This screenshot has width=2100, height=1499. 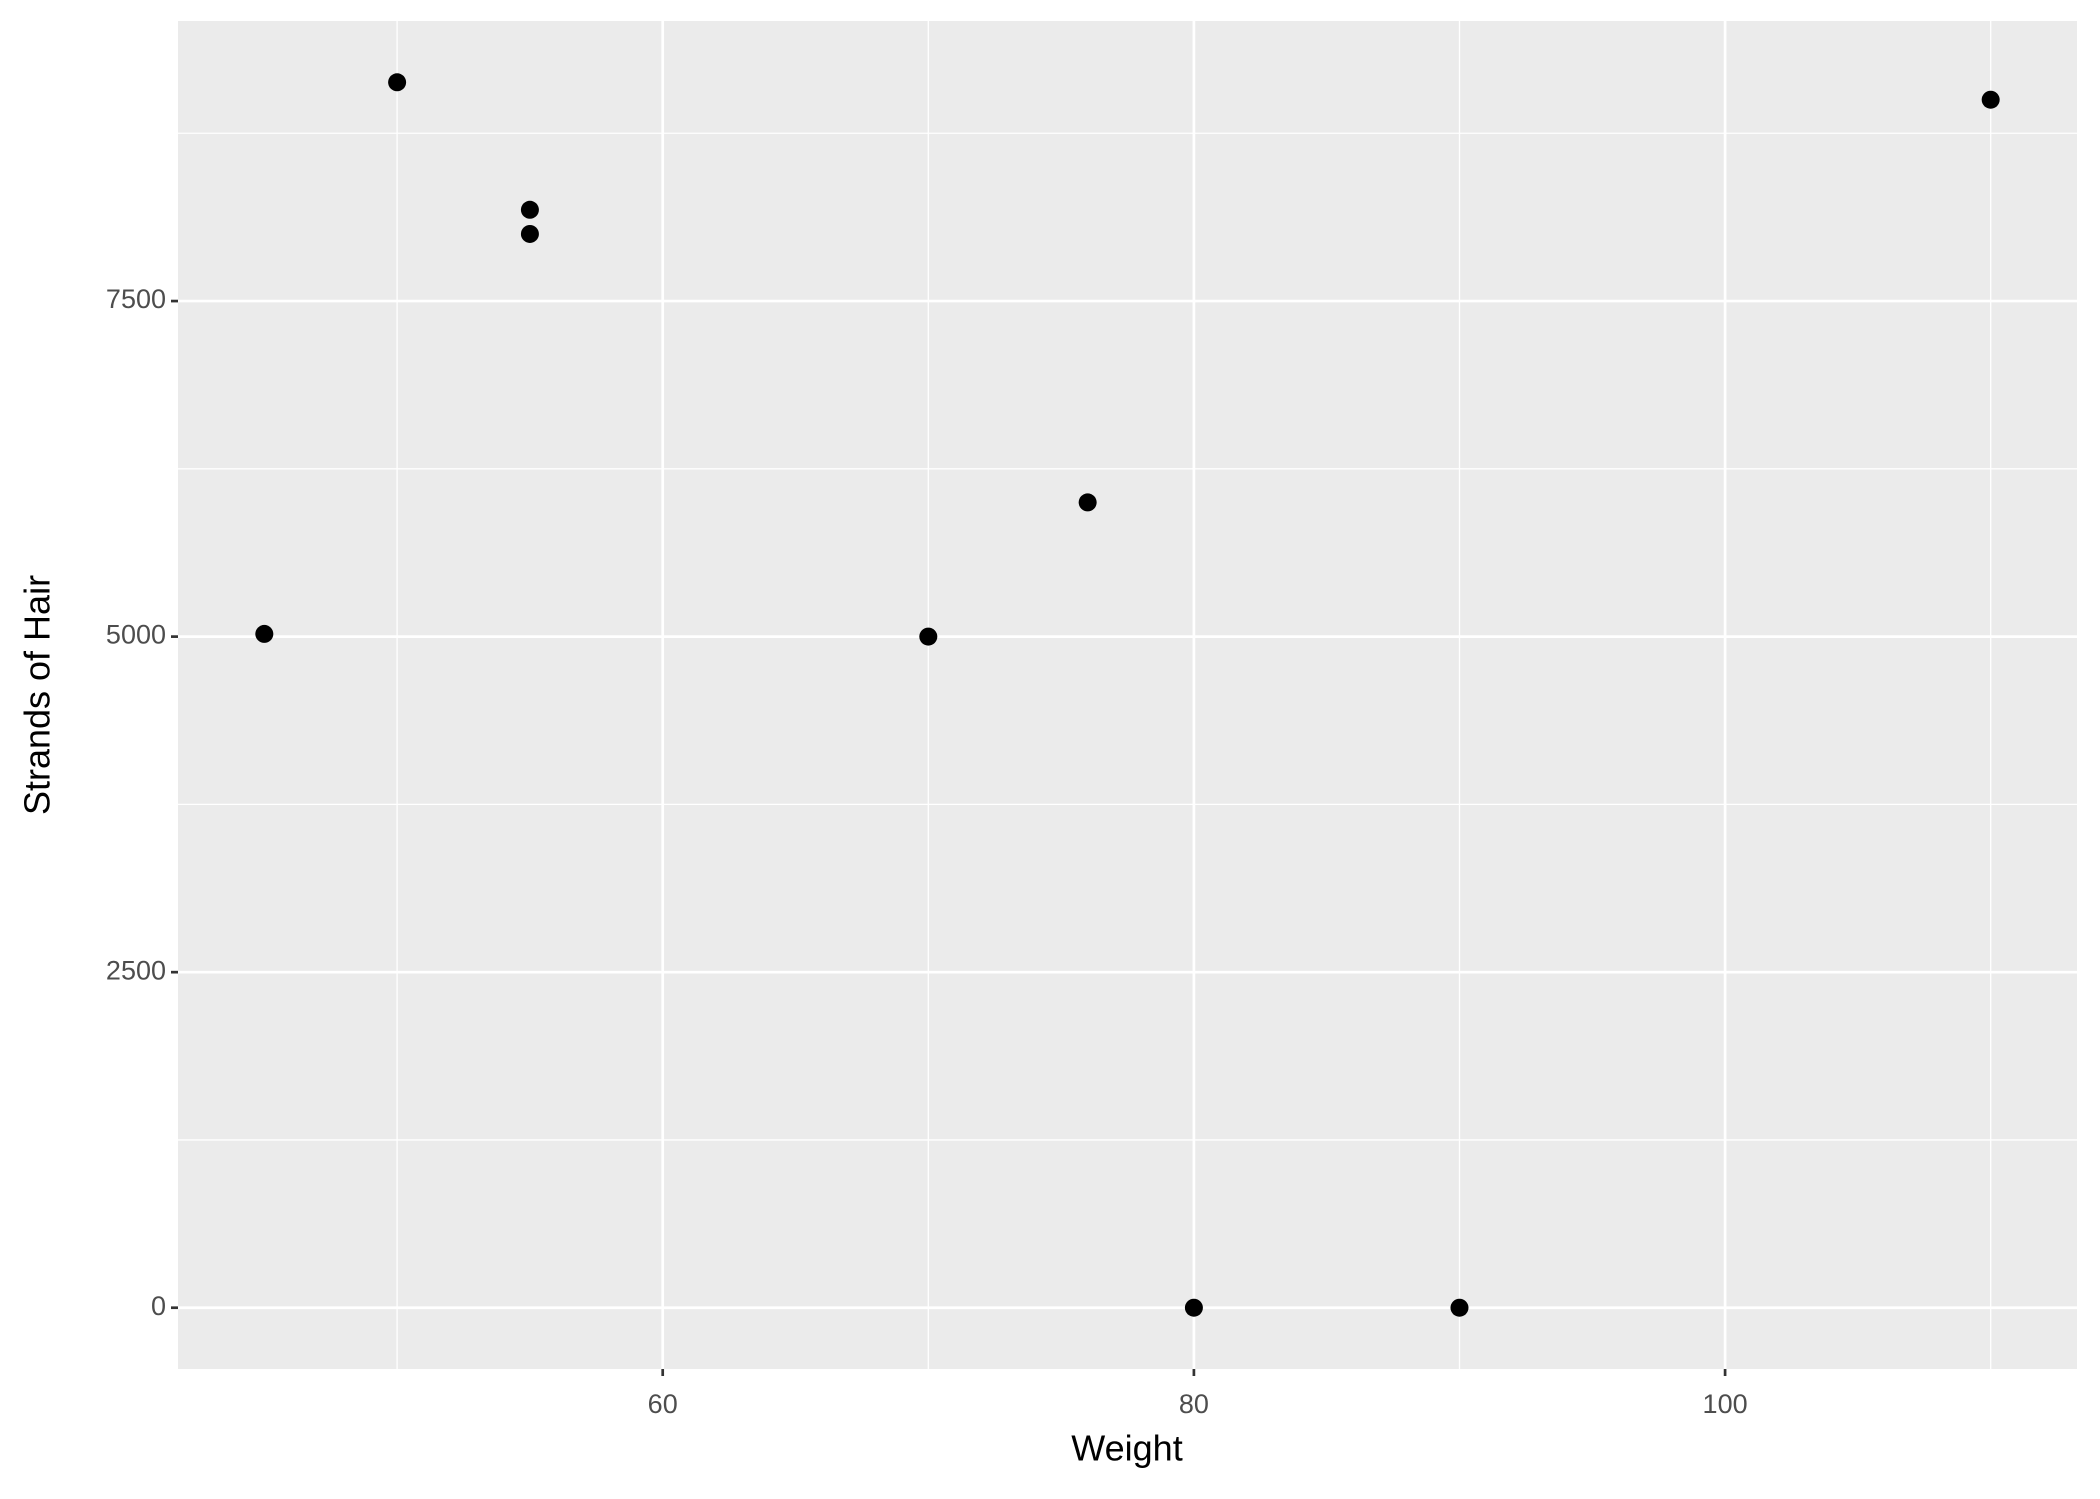 I want to click on x-tick-label: 80, so click(x=1194, y=1404).